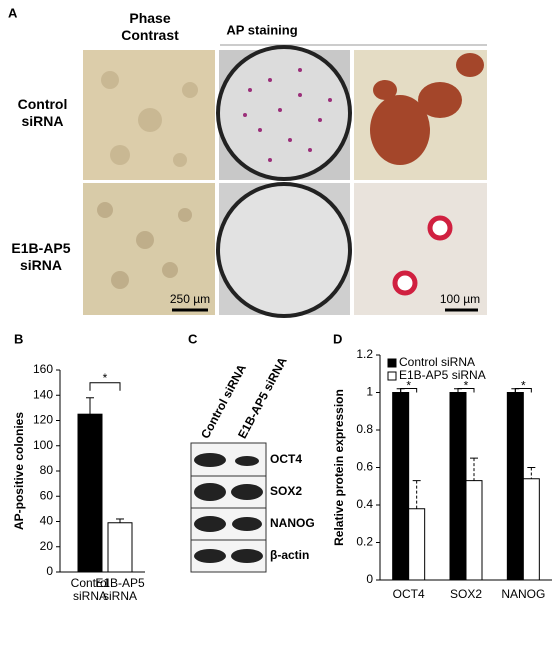 The width and height of the screenshot is (559, 649). I want to click on y-tick-label: 0.6, so click(364, 467).